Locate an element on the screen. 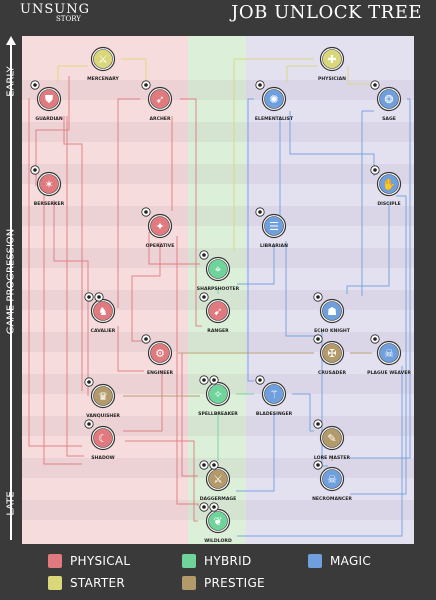 Image resolution: width=436 pixels, height=600 pixels. claw-icon: ✶ is located at coordinates (48, 184).